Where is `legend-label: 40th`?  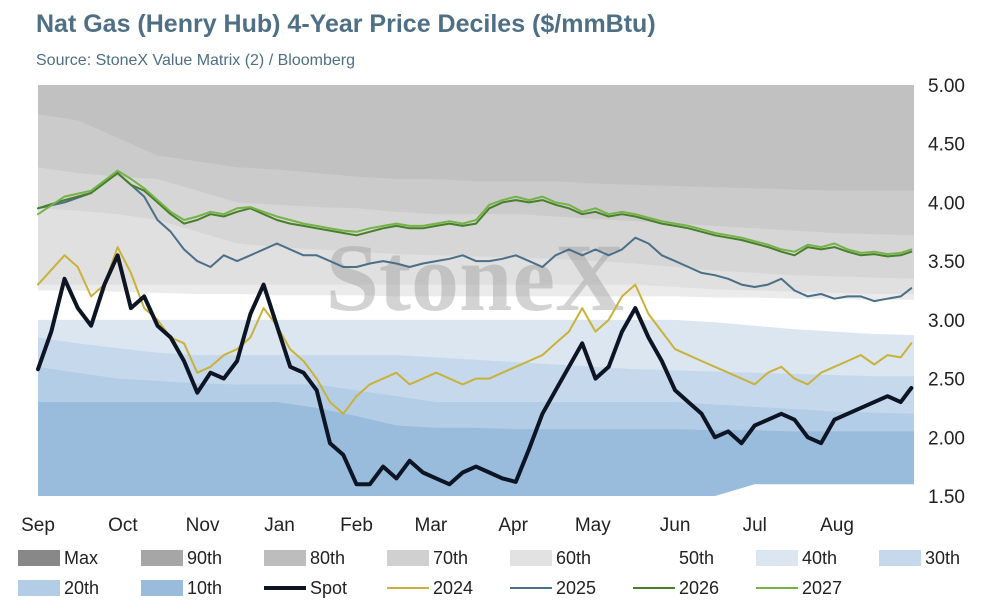
legend-label: 40th is located at coordinates (820, 557).